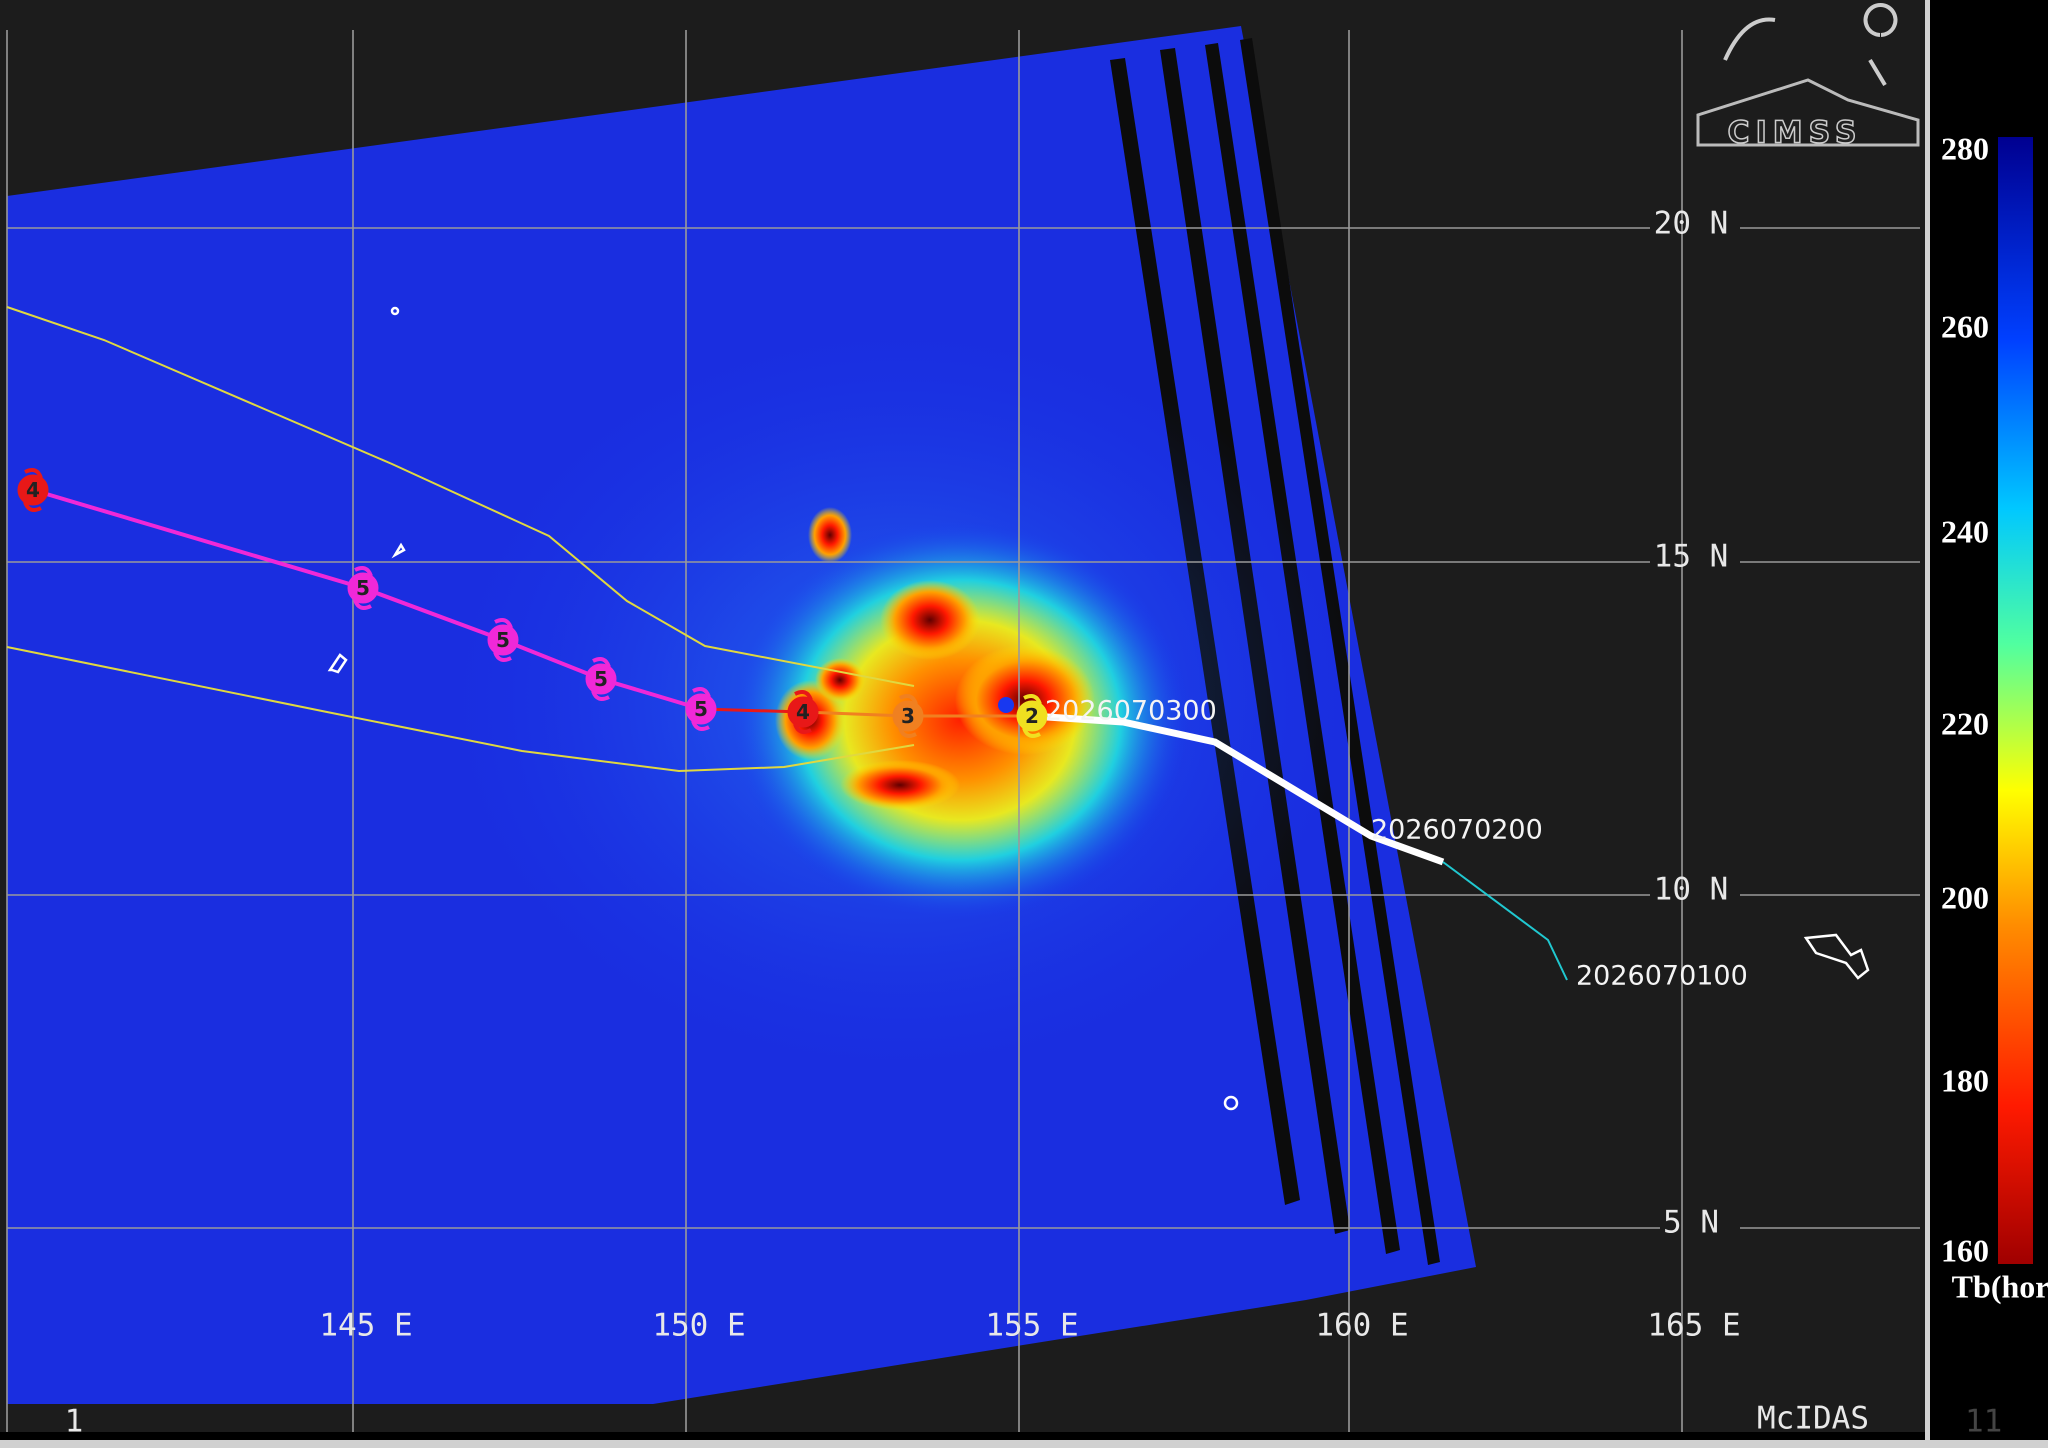 The width and height of the screenshot is (2048, 1448). I want to click on colorbar-tick-label: 240, so click(1965, 531).